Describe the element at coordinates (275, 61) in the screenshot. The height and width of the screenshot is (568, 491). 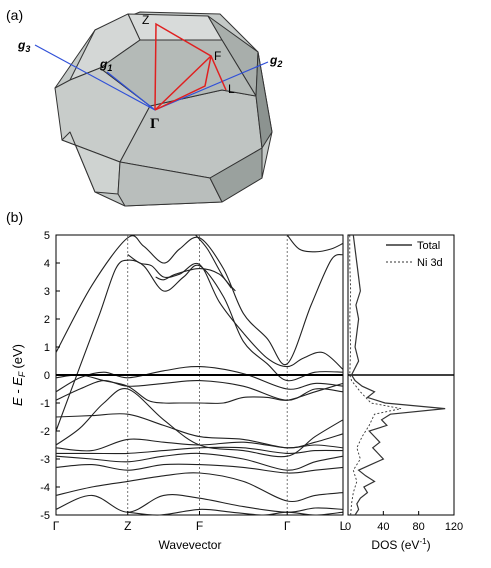
I see `g2-label: g2` at that location.